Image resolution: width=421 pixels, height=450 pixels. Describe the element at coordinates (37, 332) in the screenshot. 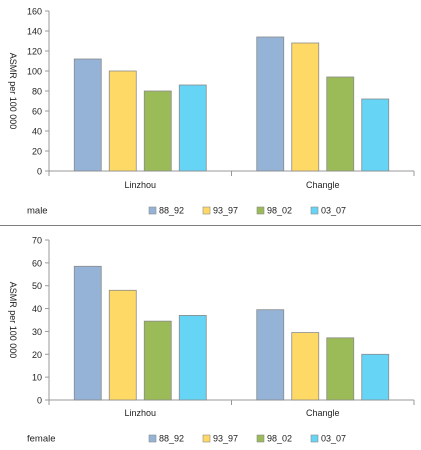

I see `female-y-tick-label: 30` at that location.